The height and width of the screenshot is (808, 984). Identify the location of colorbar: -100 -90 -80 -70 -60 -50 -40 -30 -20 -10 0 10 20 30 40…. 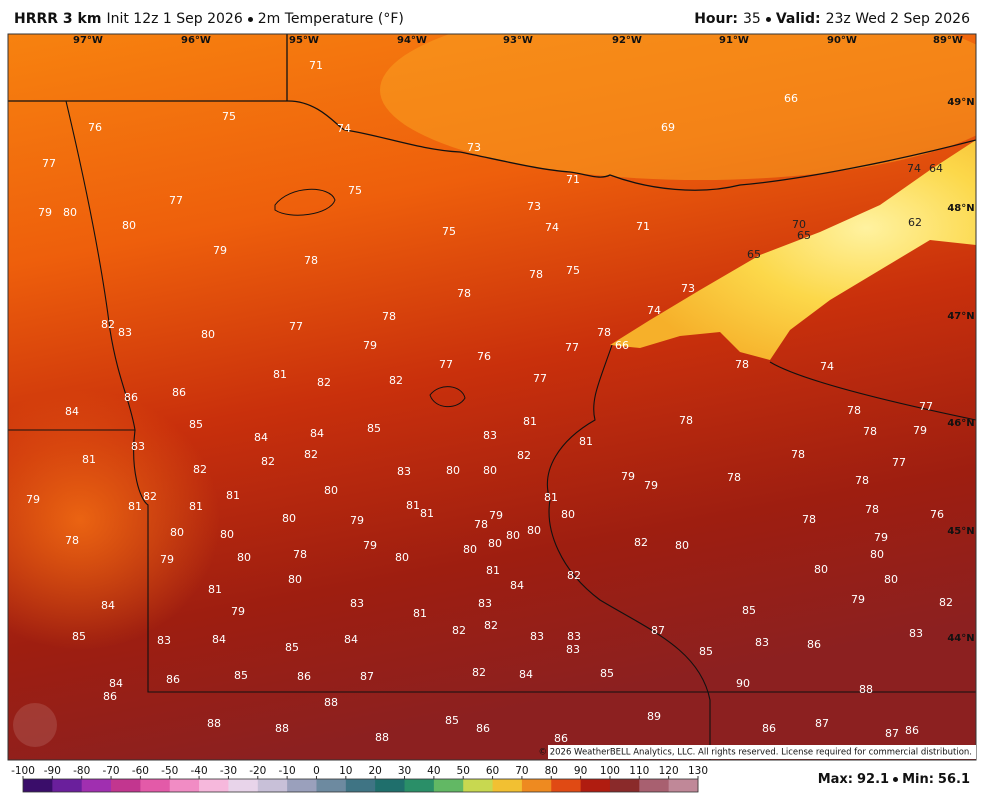
(359, 779).